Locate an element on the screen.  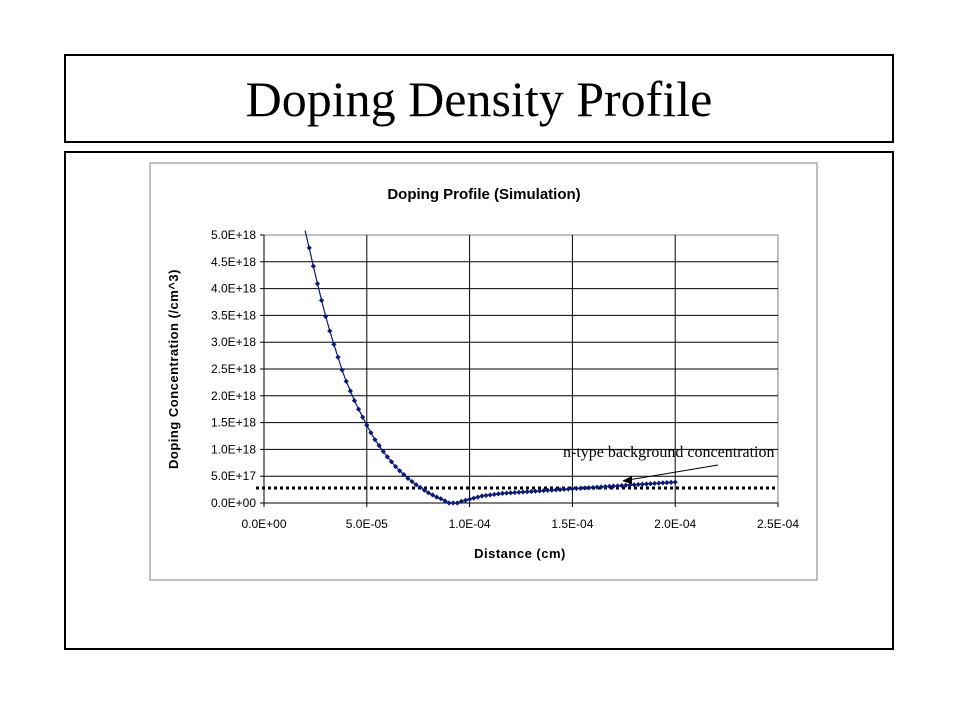
y-axis-title: Doping Concentration (/cm^3) is located at coordinates (173, 369).